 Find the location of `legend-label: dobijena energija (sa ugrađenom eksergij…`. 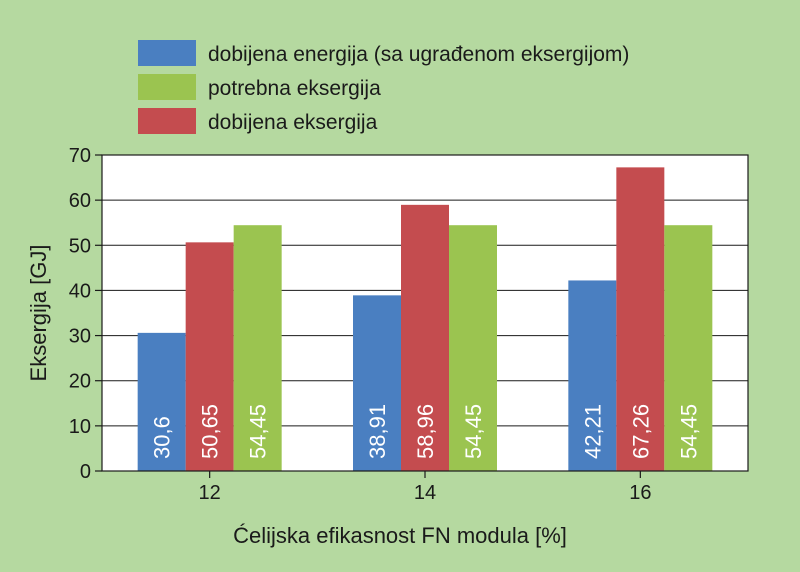

legend-label: dobijena energija (sa ugrađenom eksergij… is located at coordinates (418, 54).